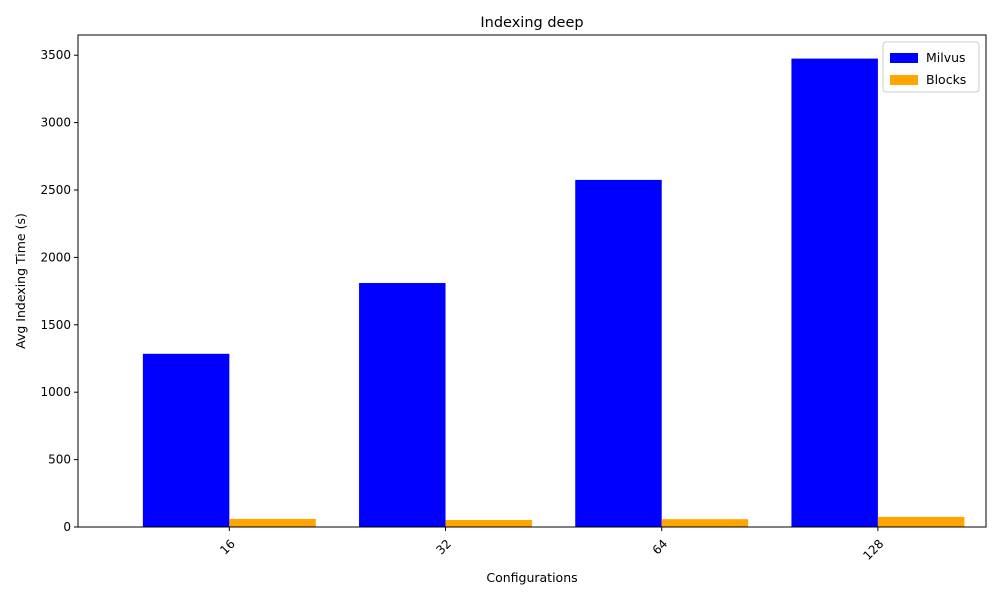 The image size is (1000, 604). What do you see at coordinates (904, 58) in the screenshot?
I see `legend-swatch-milvus` at bounding box center [904, 58].